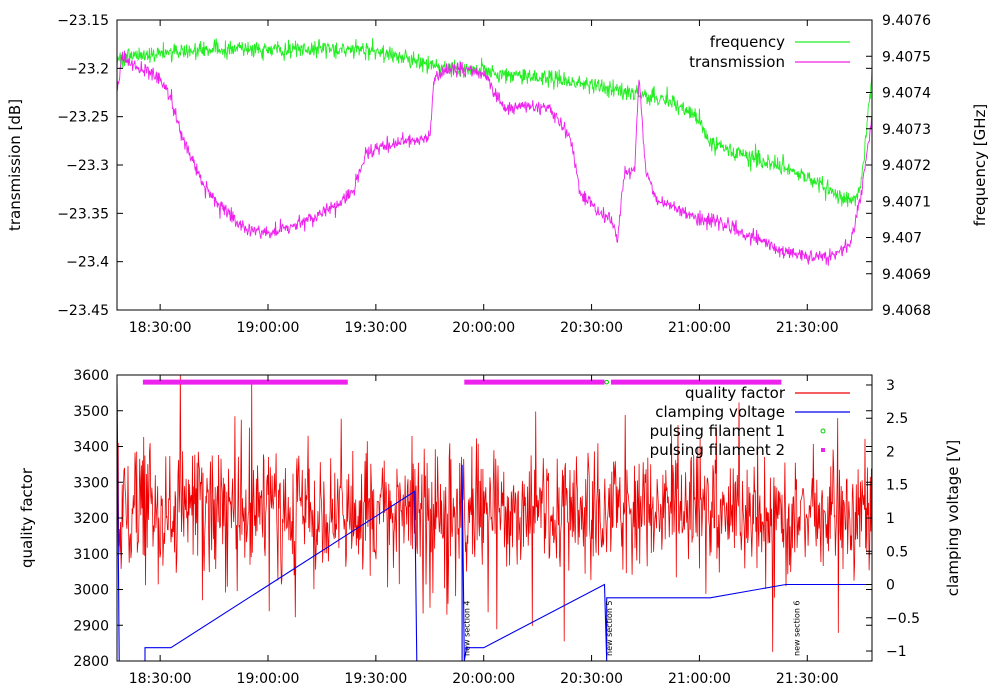 The image size is (1000, 700). I want to click on y2-tick-label: 9.4069, so click(906, 275).